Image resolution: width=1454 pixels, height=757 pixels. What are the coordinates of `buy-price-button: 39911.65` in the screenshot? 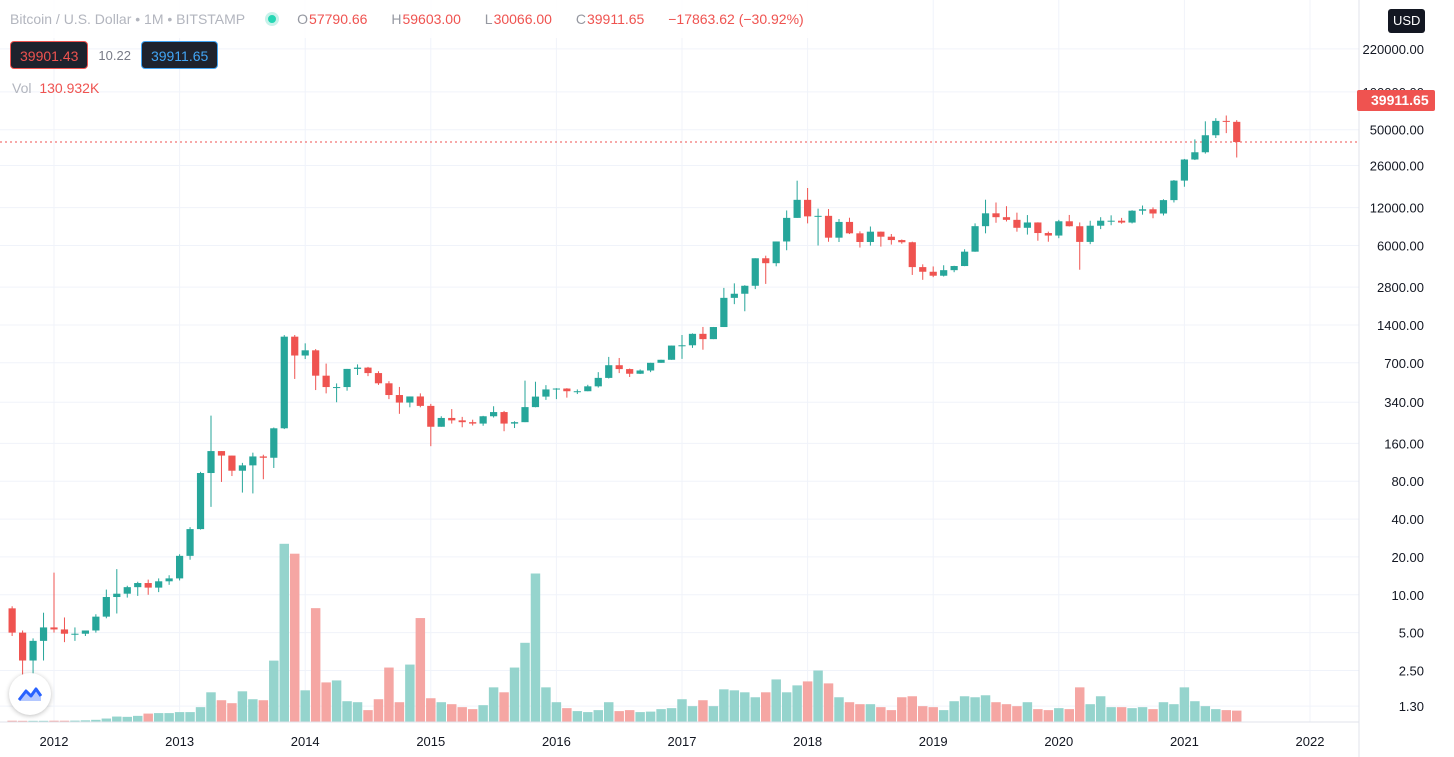 It's located at (179, 55).